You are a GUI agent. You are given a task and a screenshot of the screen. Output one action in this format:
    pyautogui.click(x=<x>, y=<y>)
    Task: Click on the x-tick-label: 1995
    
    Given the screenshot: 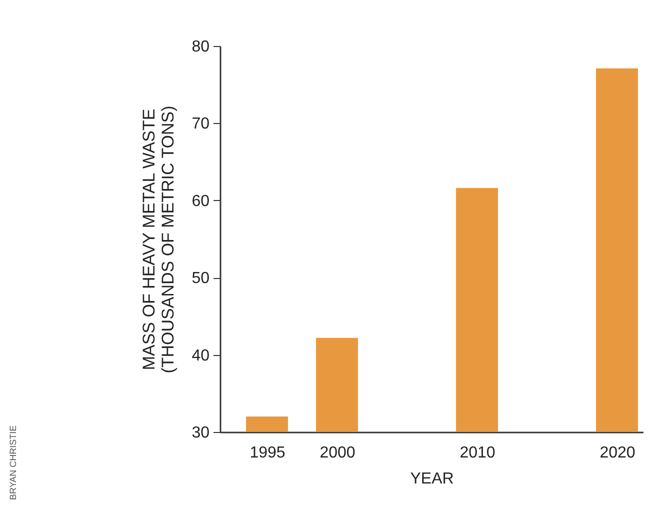 What is the action you would take?
    pyautogui.click(x=268, y=453)
    